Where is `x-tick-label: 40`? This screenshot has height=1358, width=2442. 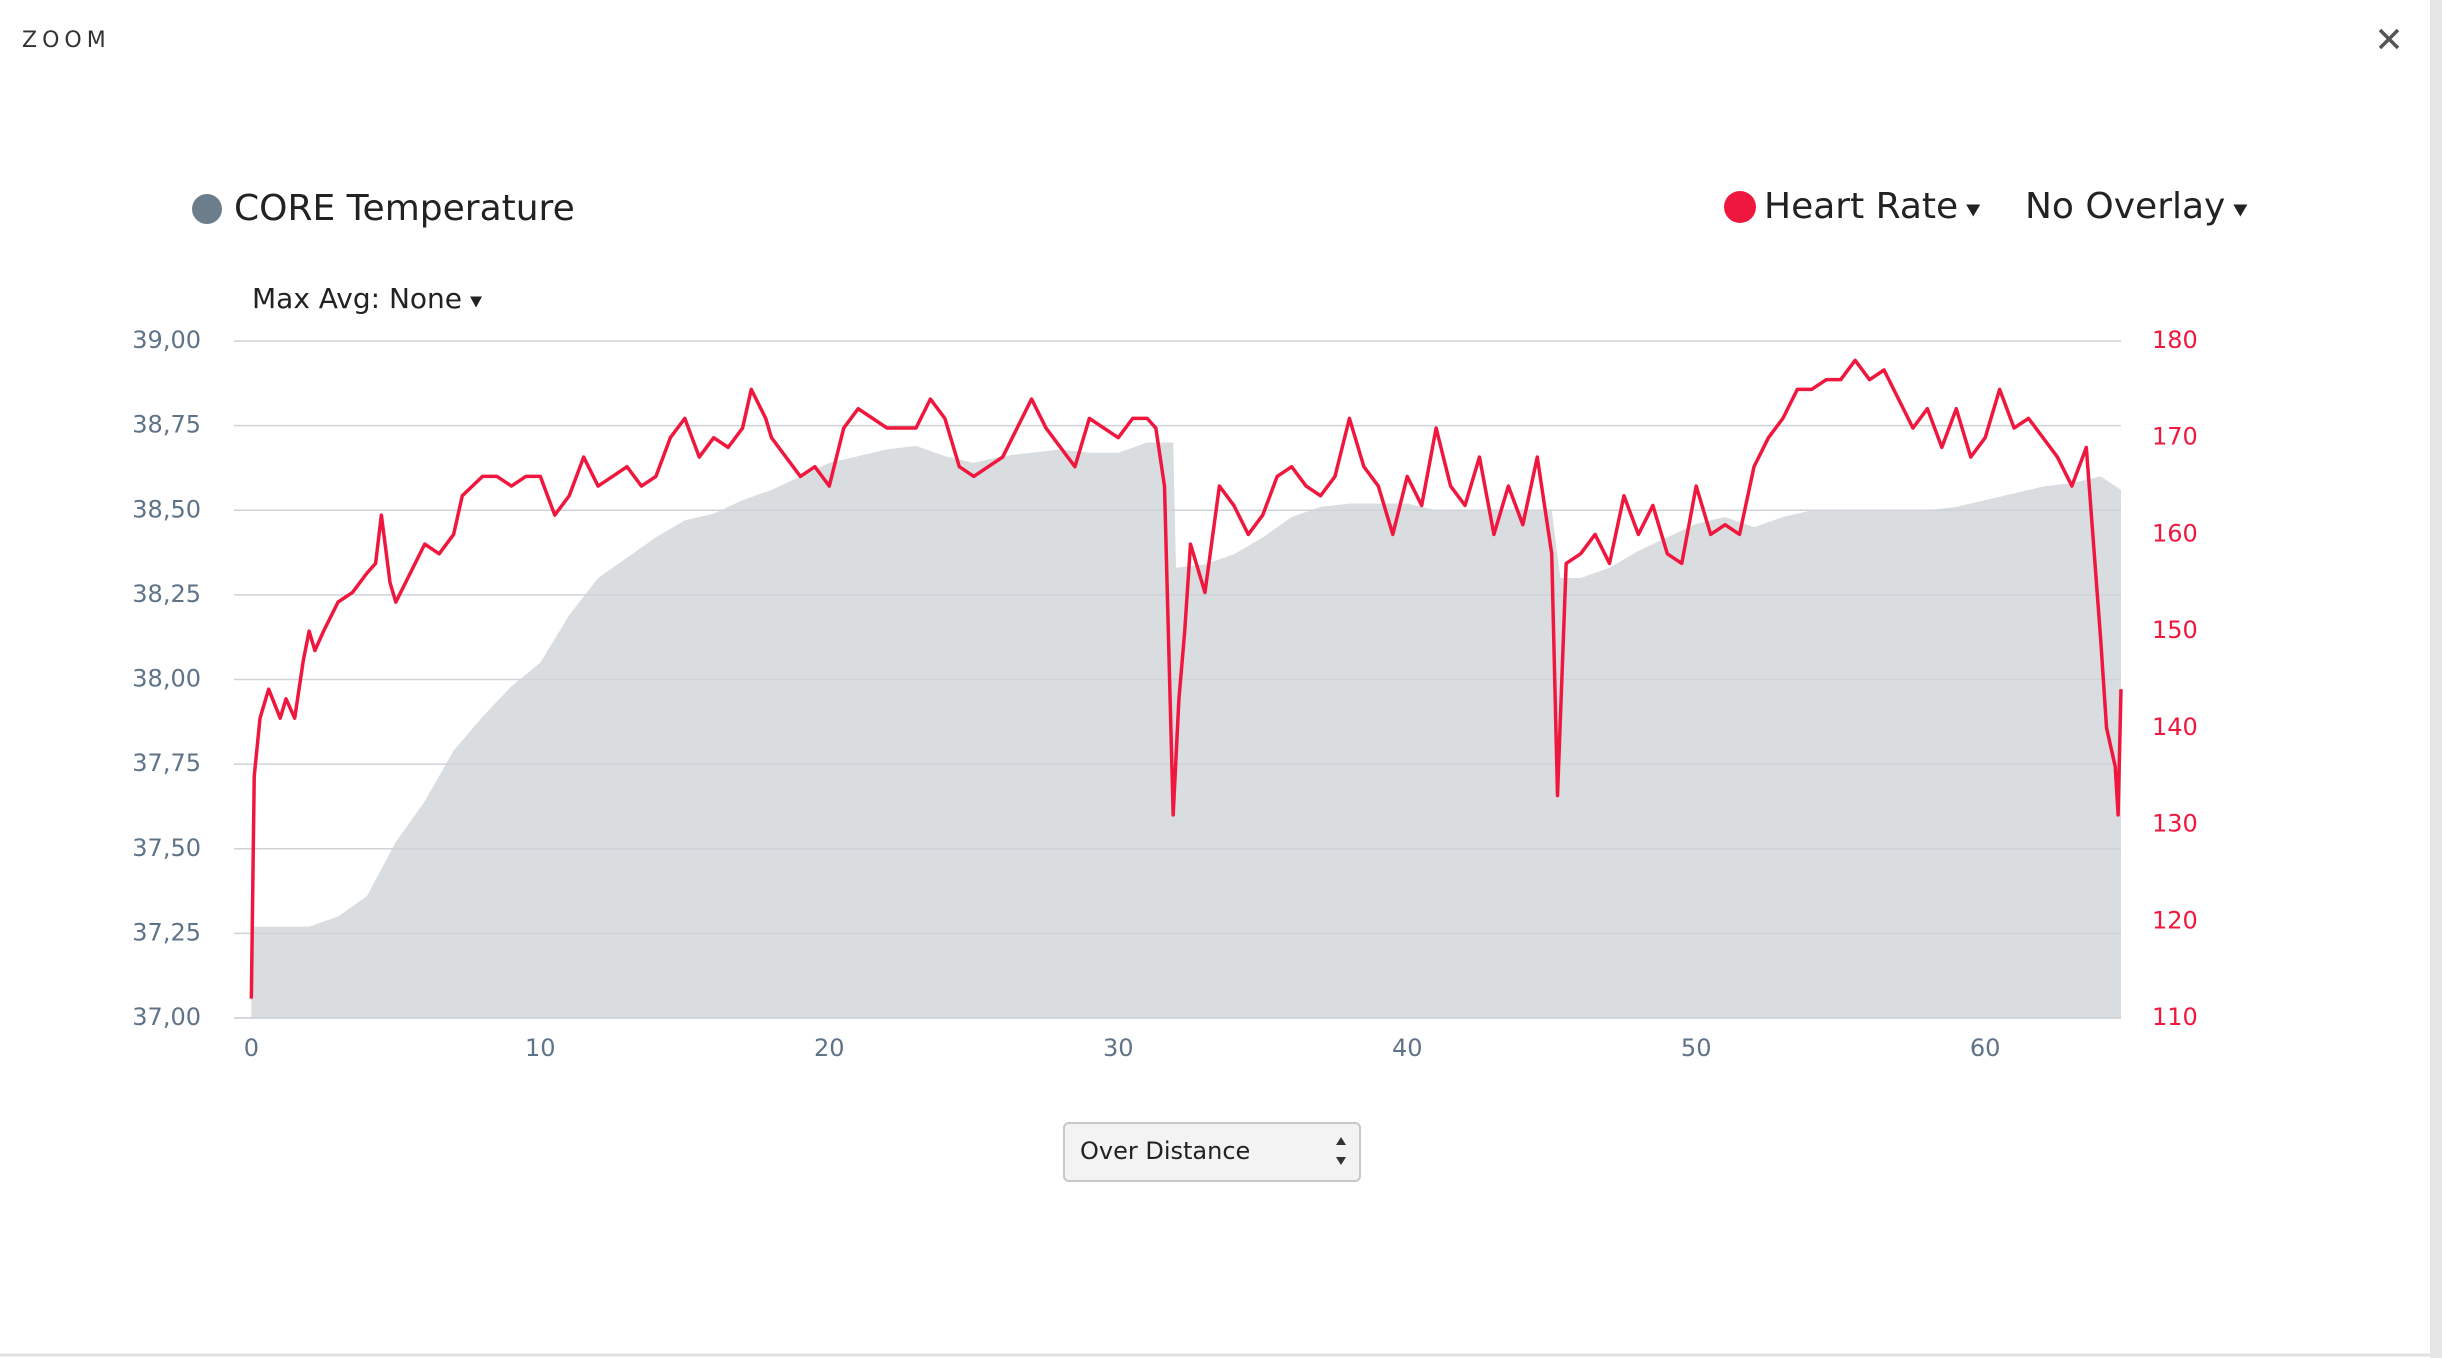 x-tick-label: 40 is located at coordinates (1407, 1048).